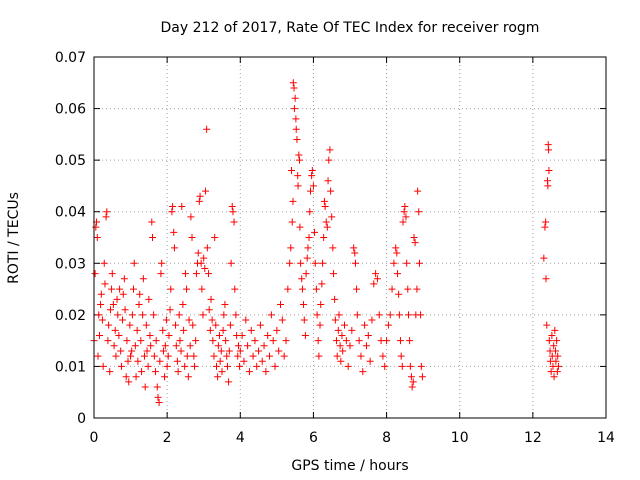 The width and height of the screenshot is (640, 480). I want to click on x-tick-label: 14, so click(606, 438).